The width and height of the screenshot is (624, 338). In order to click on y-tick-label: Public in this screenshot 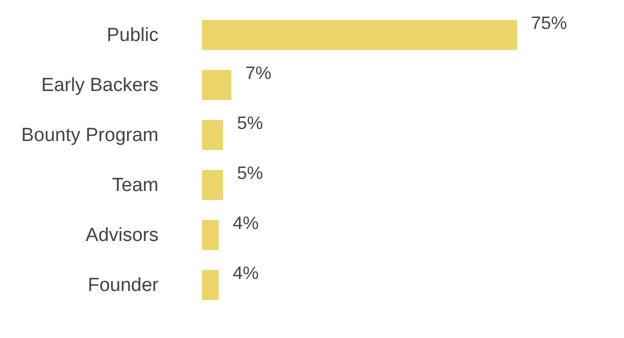, I will do `click(132, 35)`.